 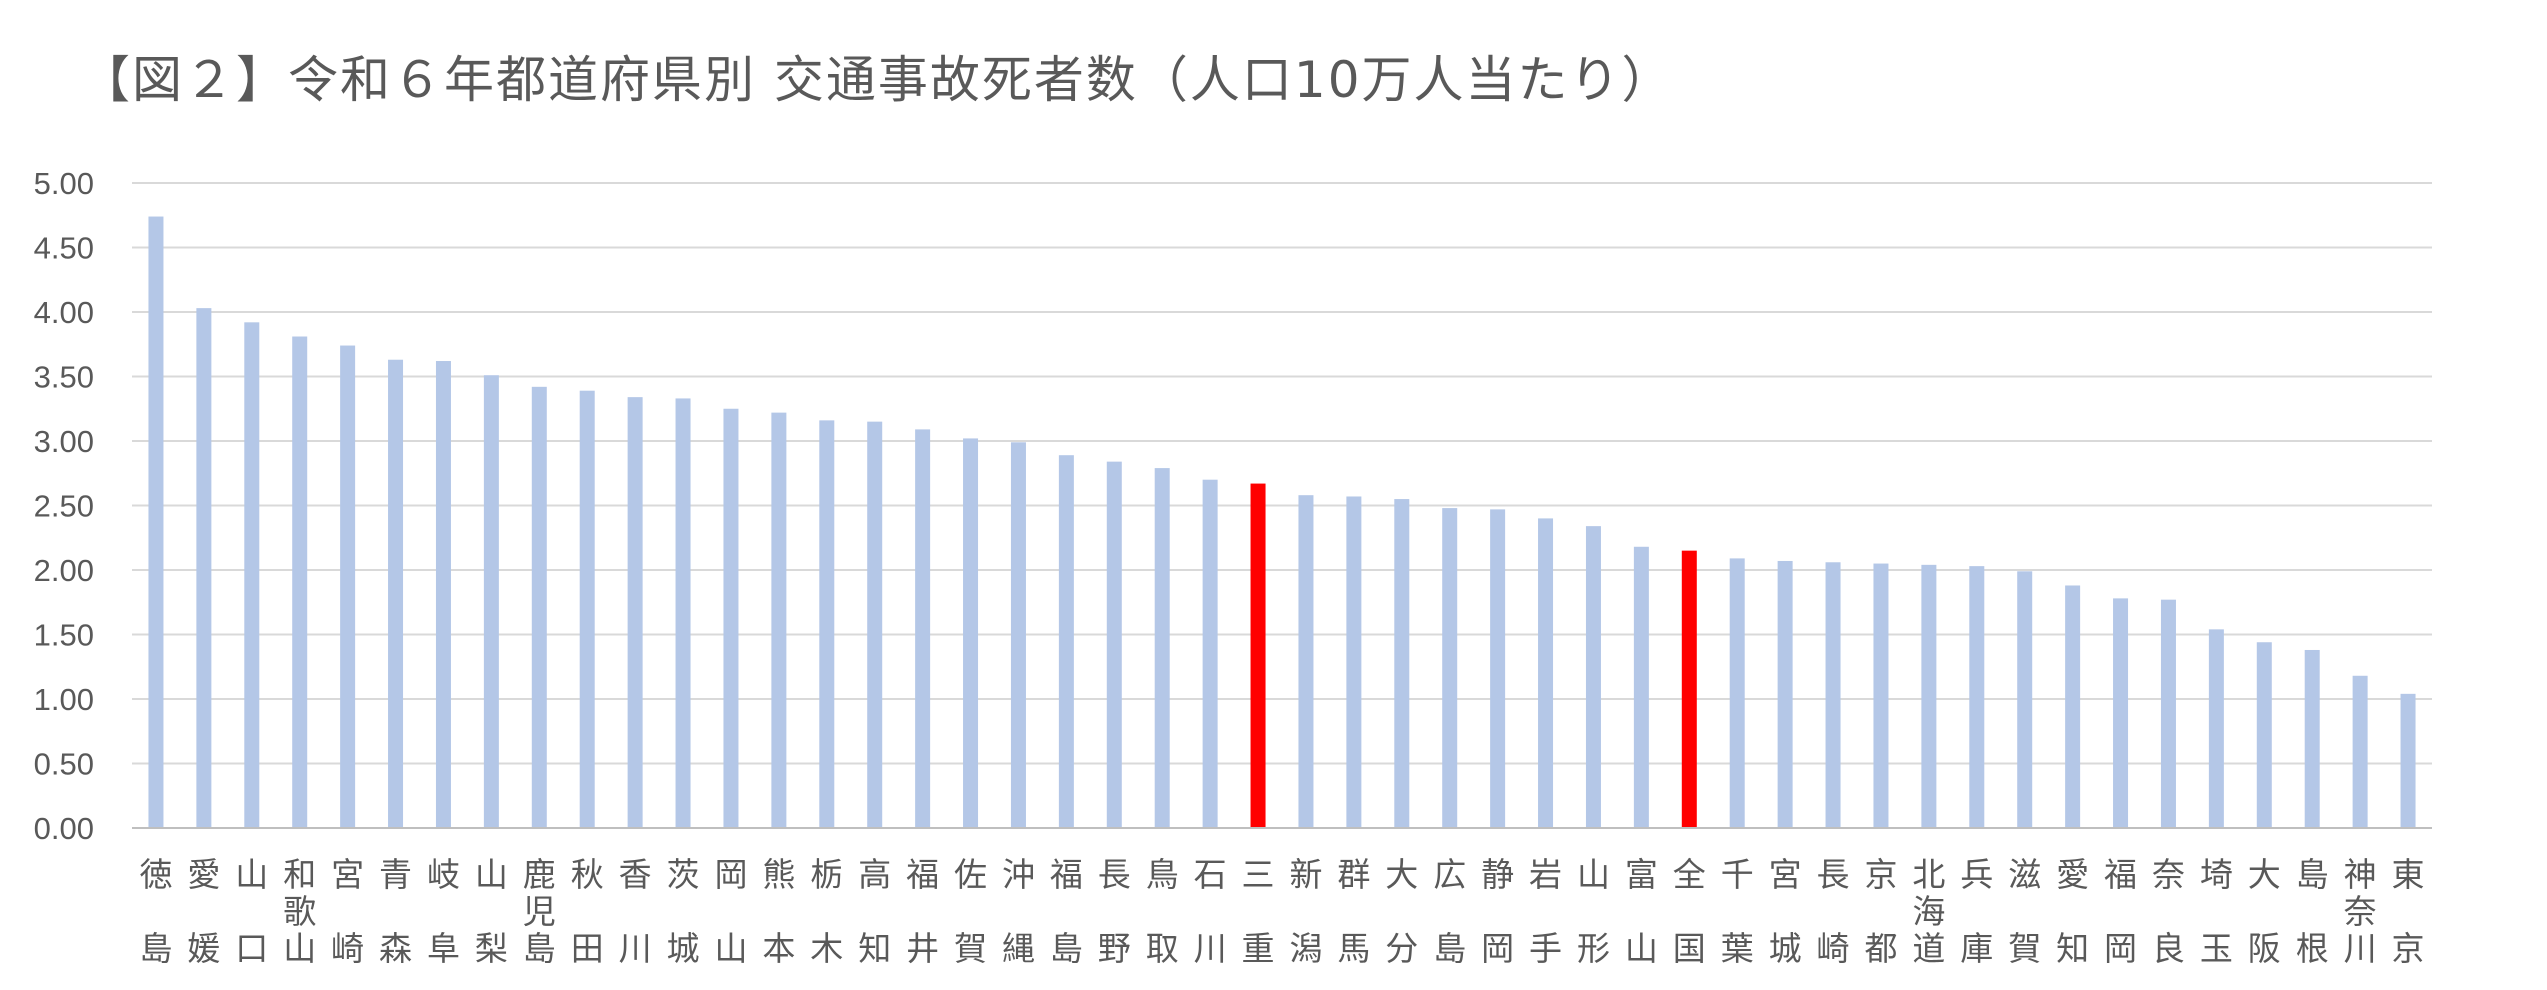 I want to click on x-category-label: 佐賀, so click(x=970, y=911).